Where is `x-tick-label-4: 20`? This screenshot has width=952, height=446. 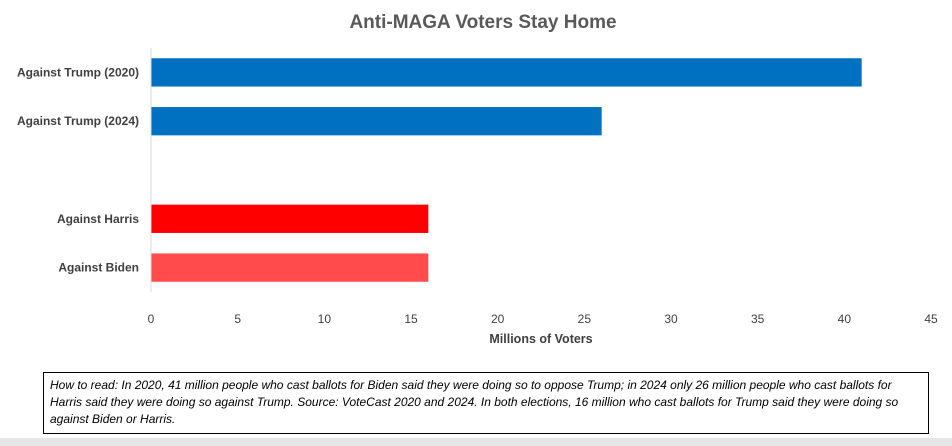
x-tick-label-4: 20 is located at coordinates (498, 319).